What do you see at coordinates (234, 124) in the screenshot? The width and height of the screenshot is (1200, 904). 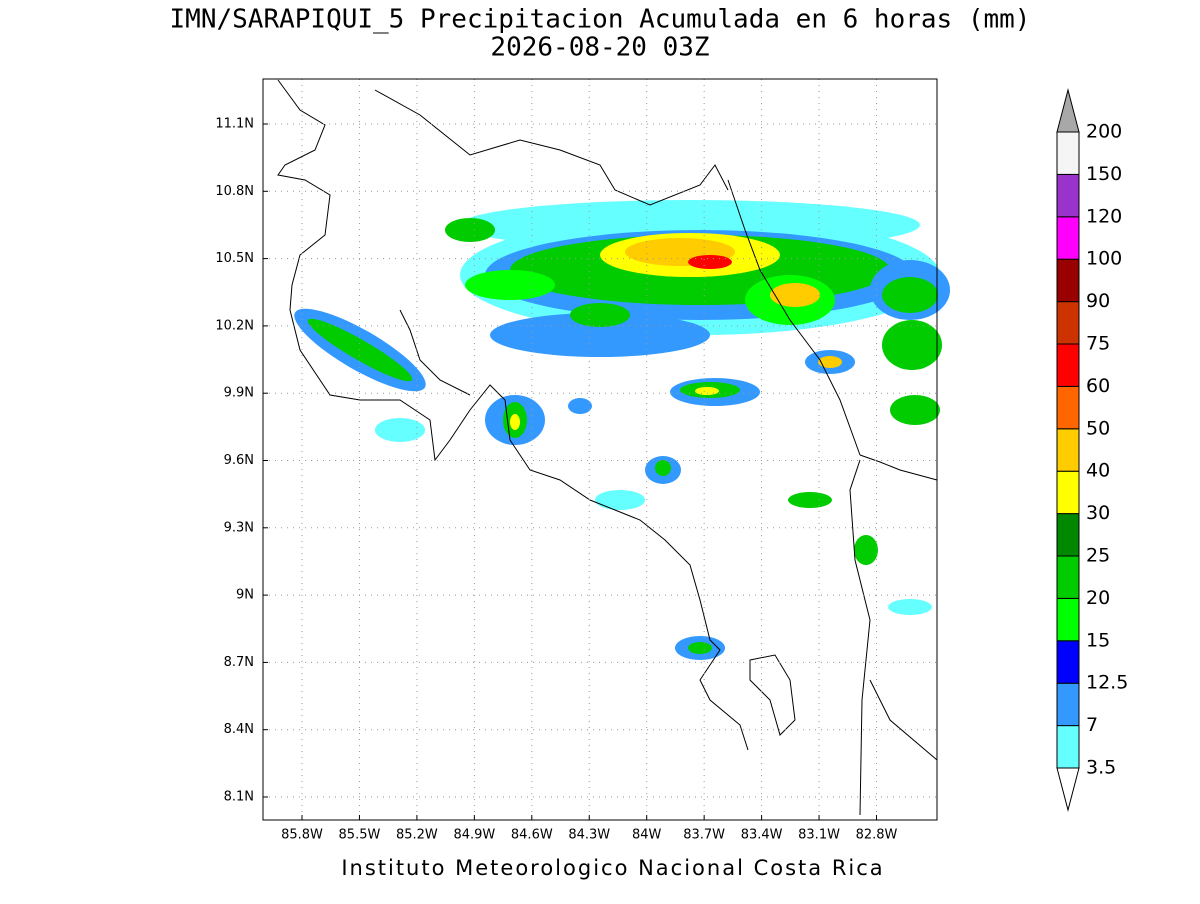 I see `lat-label: 11.1N` at bounding box center [234, 124].